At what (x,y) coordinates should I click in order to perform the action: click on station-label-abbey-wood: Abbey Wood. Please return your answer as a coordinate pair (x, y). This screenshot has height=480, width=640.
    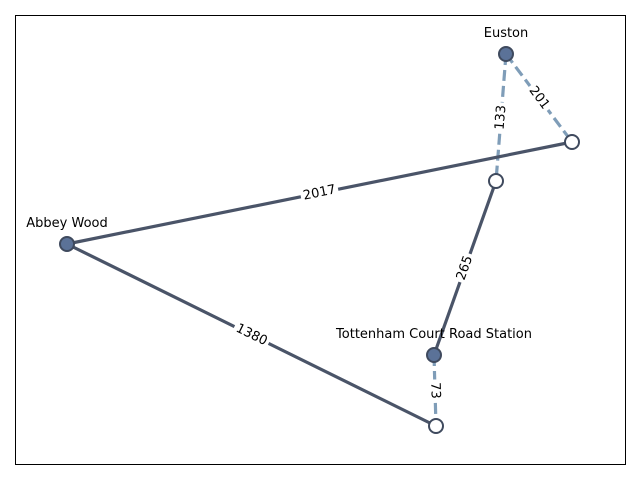
    Looking at the image, I should click on (66, 223).